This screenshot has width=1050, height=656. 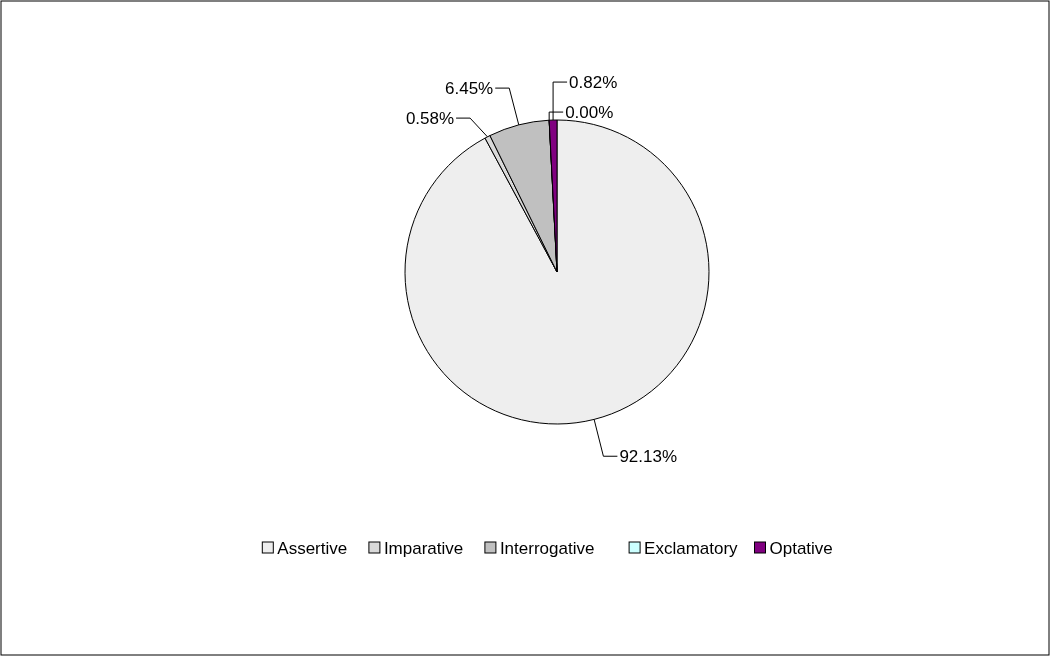 What do you see at coordinates (801, 548) in the screenshot?
I see `legend-label: Optative` at bounding box center [801, 548].